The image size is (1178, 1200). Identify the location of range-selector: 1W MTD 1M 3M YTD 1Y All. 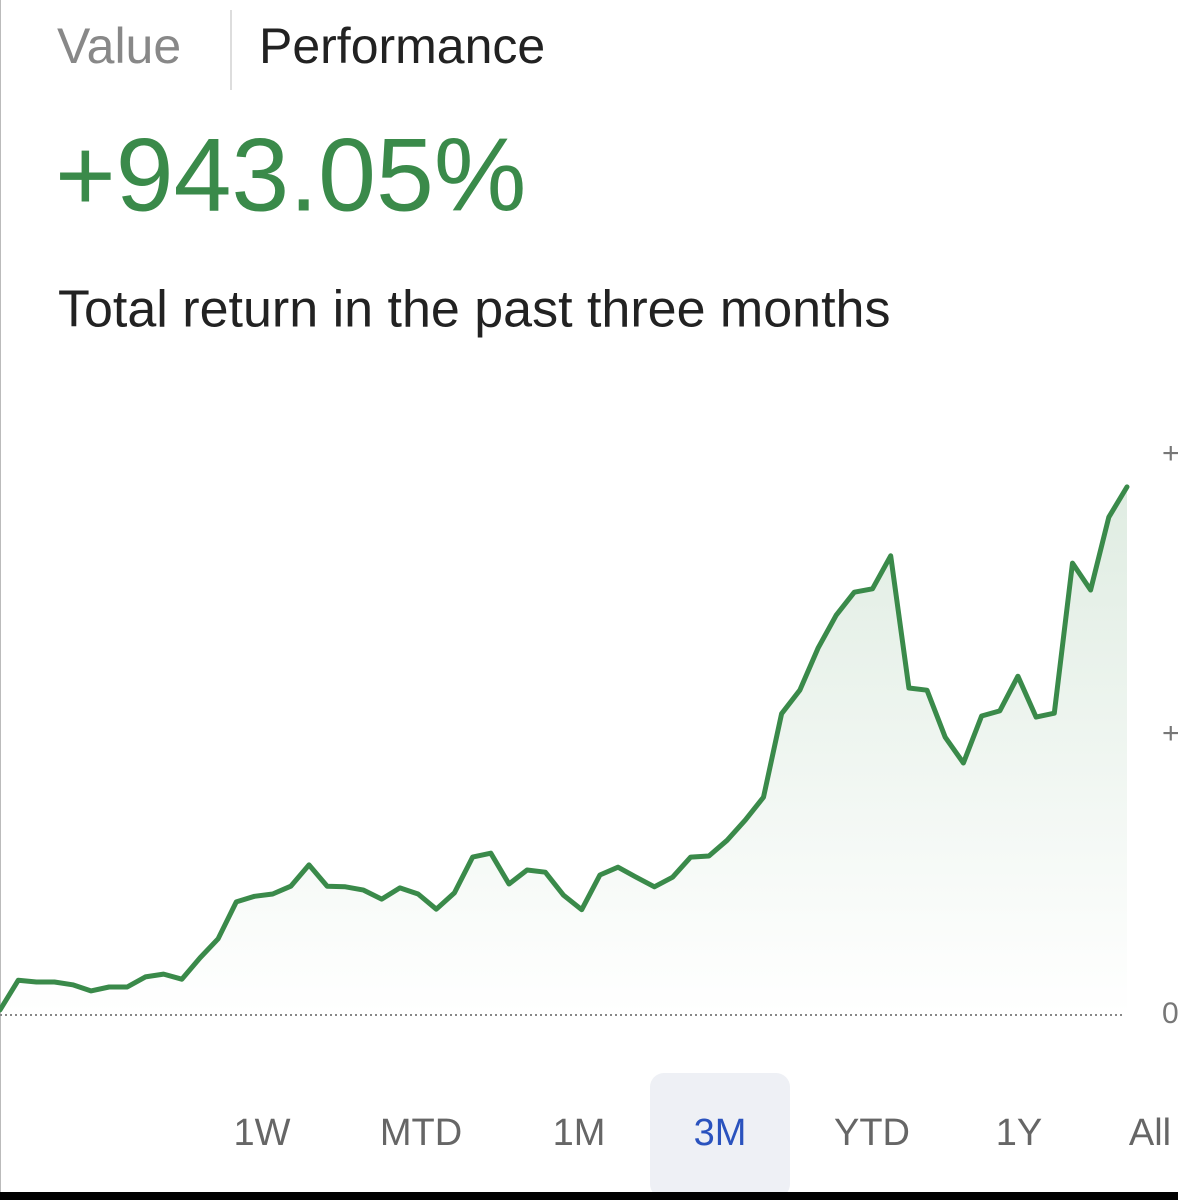
(702, 1135).